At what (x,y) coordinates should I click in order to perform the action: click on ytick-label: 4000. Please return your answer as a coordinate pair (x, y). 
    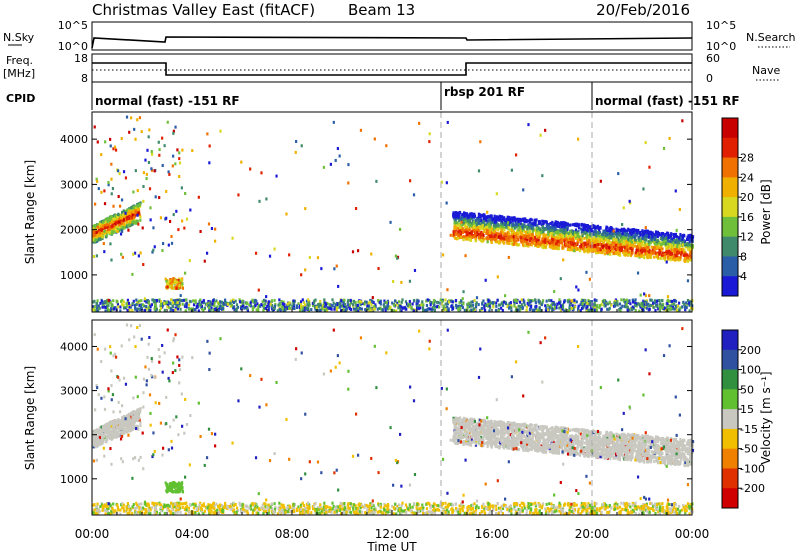
    Looking at the image, I should click on (74, 139).